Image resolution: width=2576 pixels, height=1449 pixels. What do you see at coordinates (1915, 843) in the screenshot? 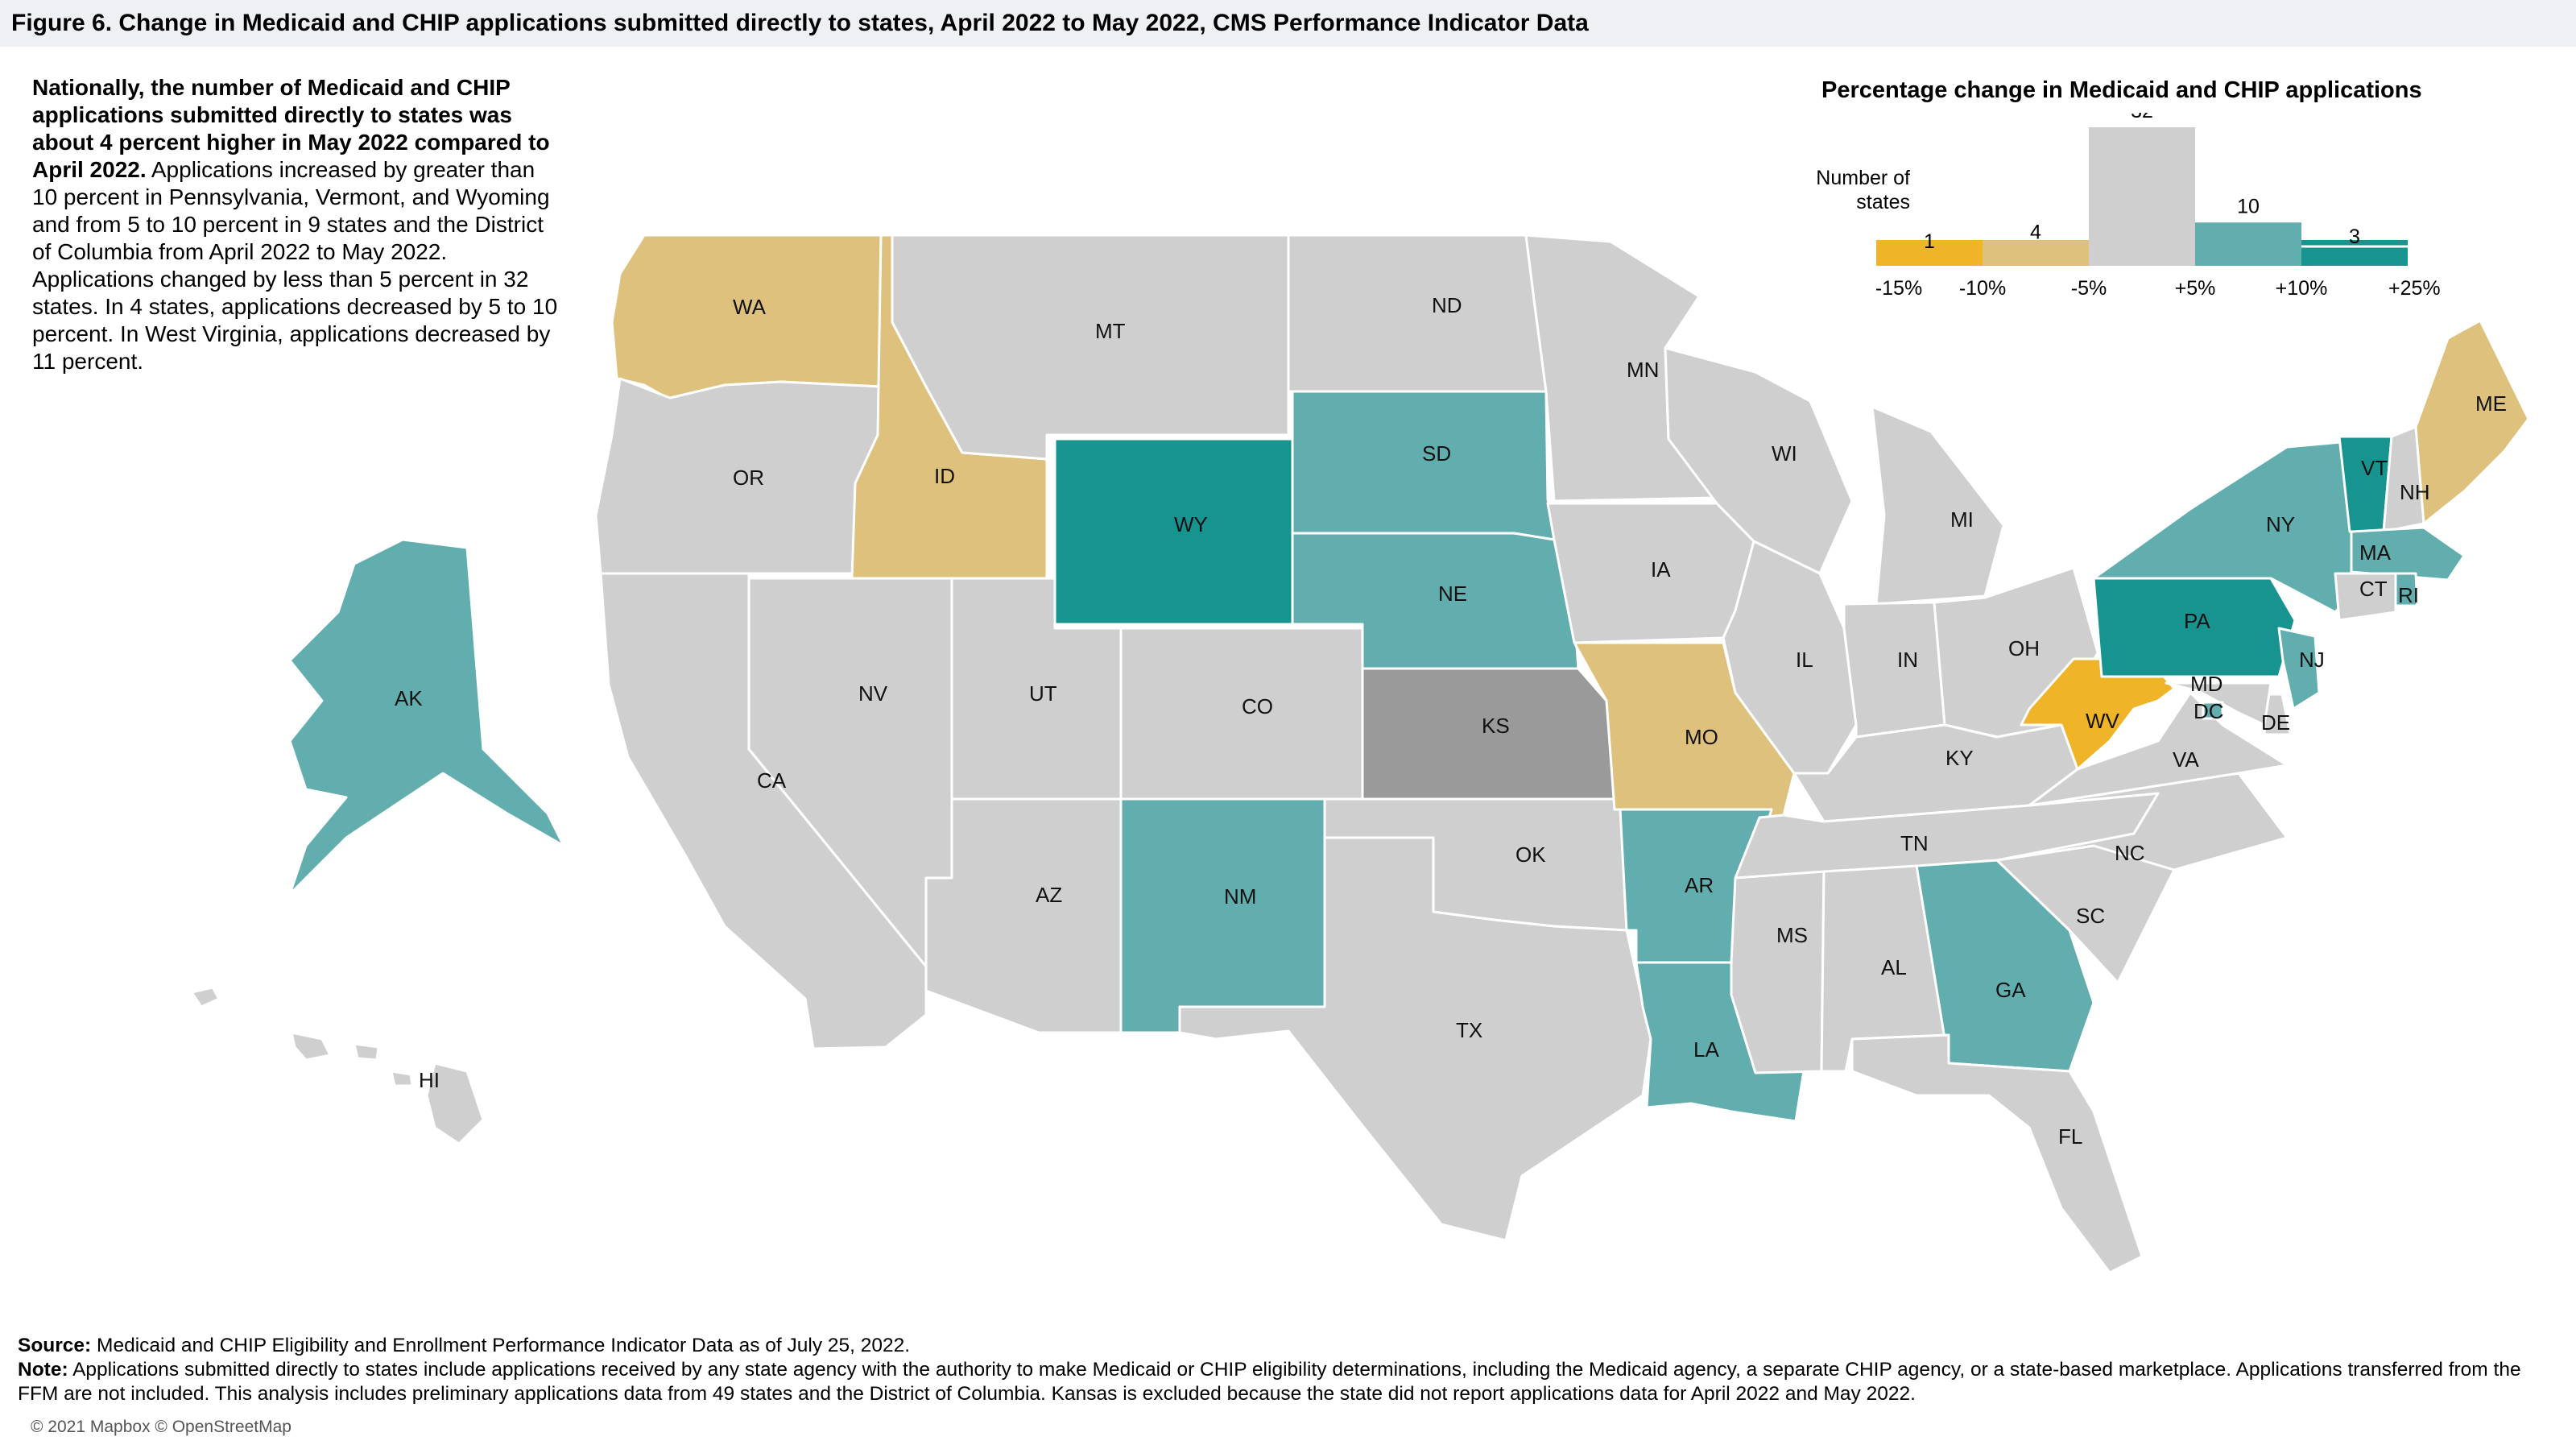
I see `state-label-tn: TN` at bounding box center [1915, 843].